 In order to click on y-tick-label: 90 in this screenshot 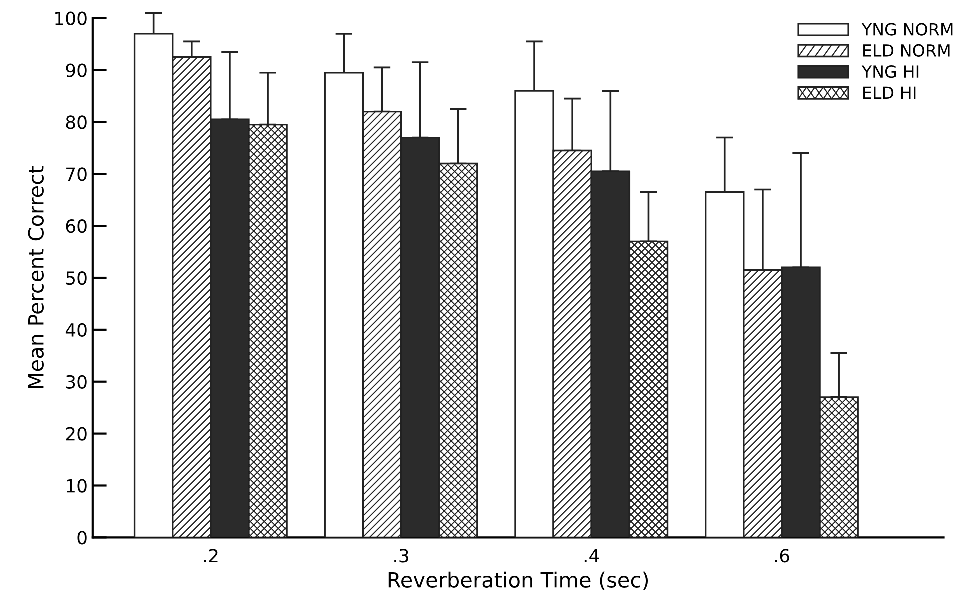, I will do `click(76, 71)`.